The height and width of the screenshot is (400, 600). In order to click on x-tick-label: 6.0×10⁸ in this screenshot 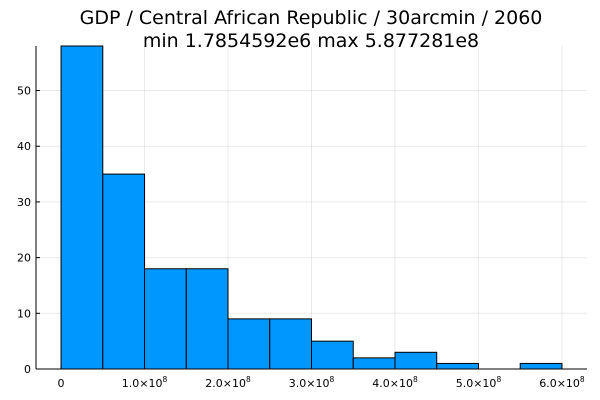, I will do `click(562, 382)`.